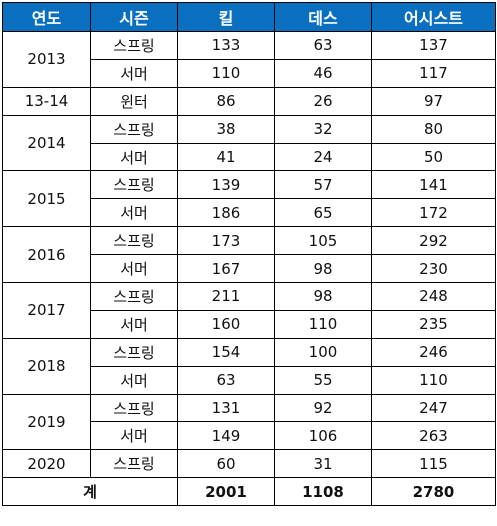 The height and width of the screenshot is (526, 497). I want to click on header-row: 연도 시즌 킬 데스 어시스트, so click(249, 17).